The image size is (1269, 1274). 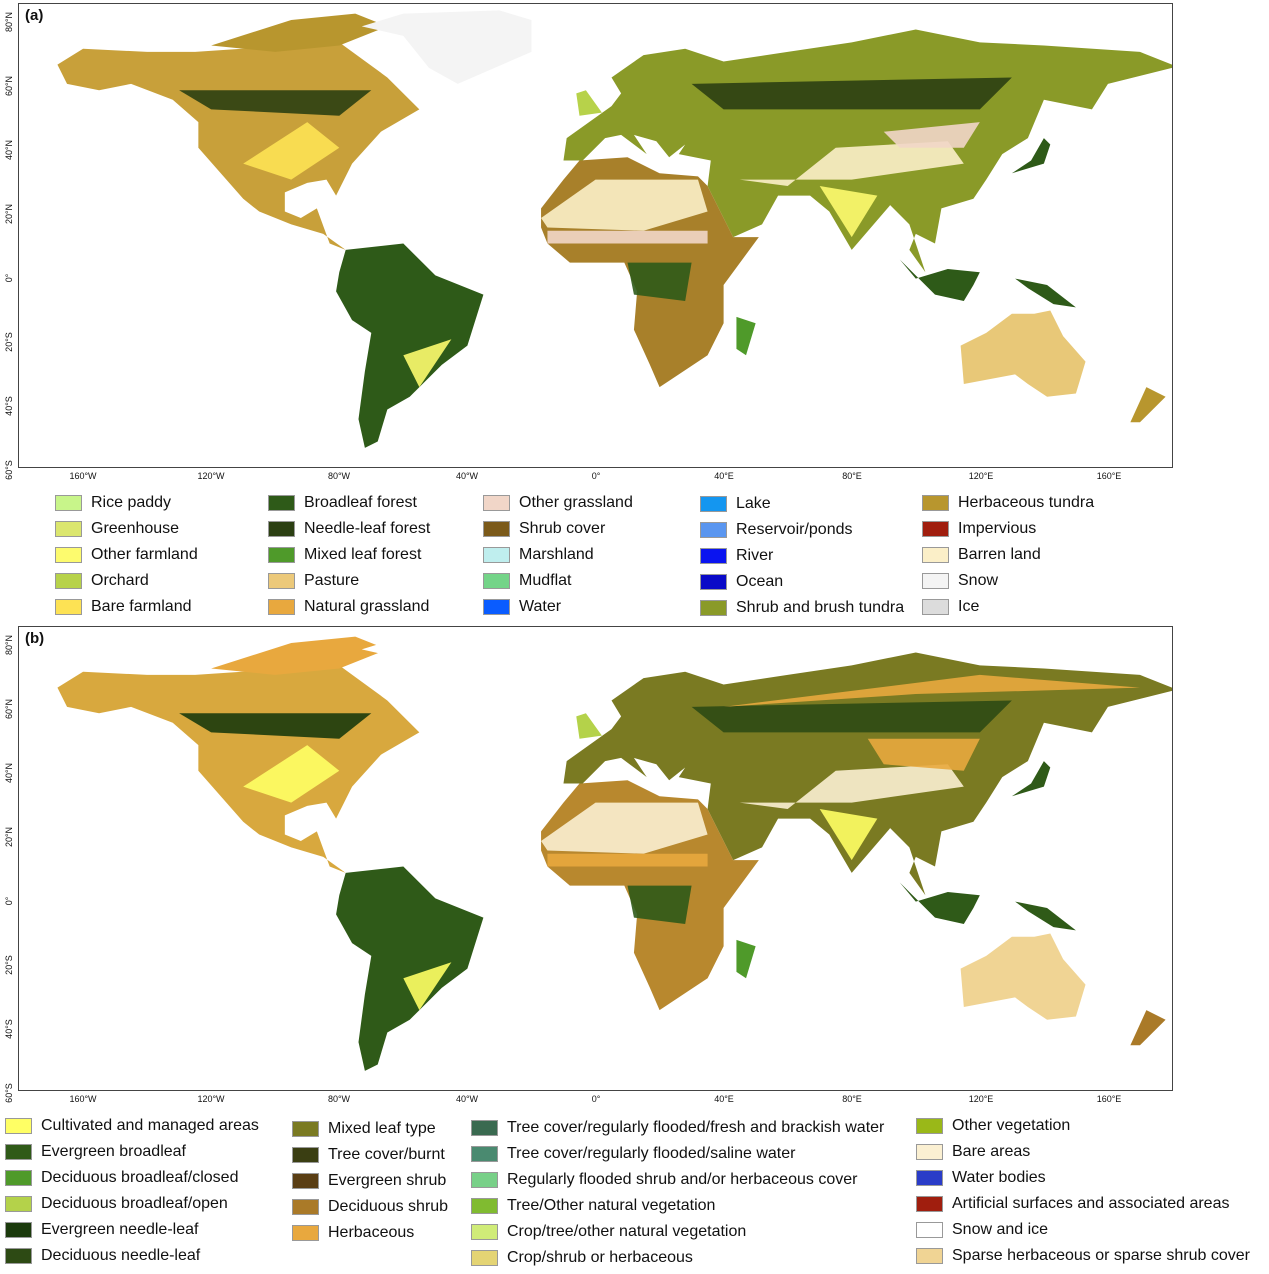 I want to click on legend-label: Shrub and brush tundra, so click(x=820, y=607).